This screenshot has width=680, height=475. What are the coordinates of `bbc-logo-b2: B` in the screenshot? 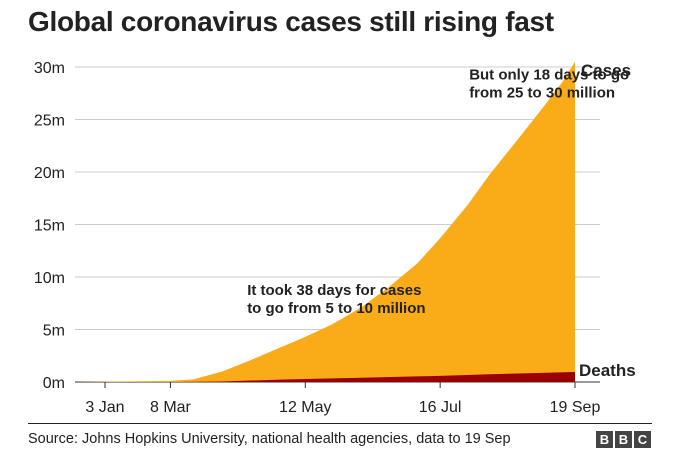 It's located at (623, 439).